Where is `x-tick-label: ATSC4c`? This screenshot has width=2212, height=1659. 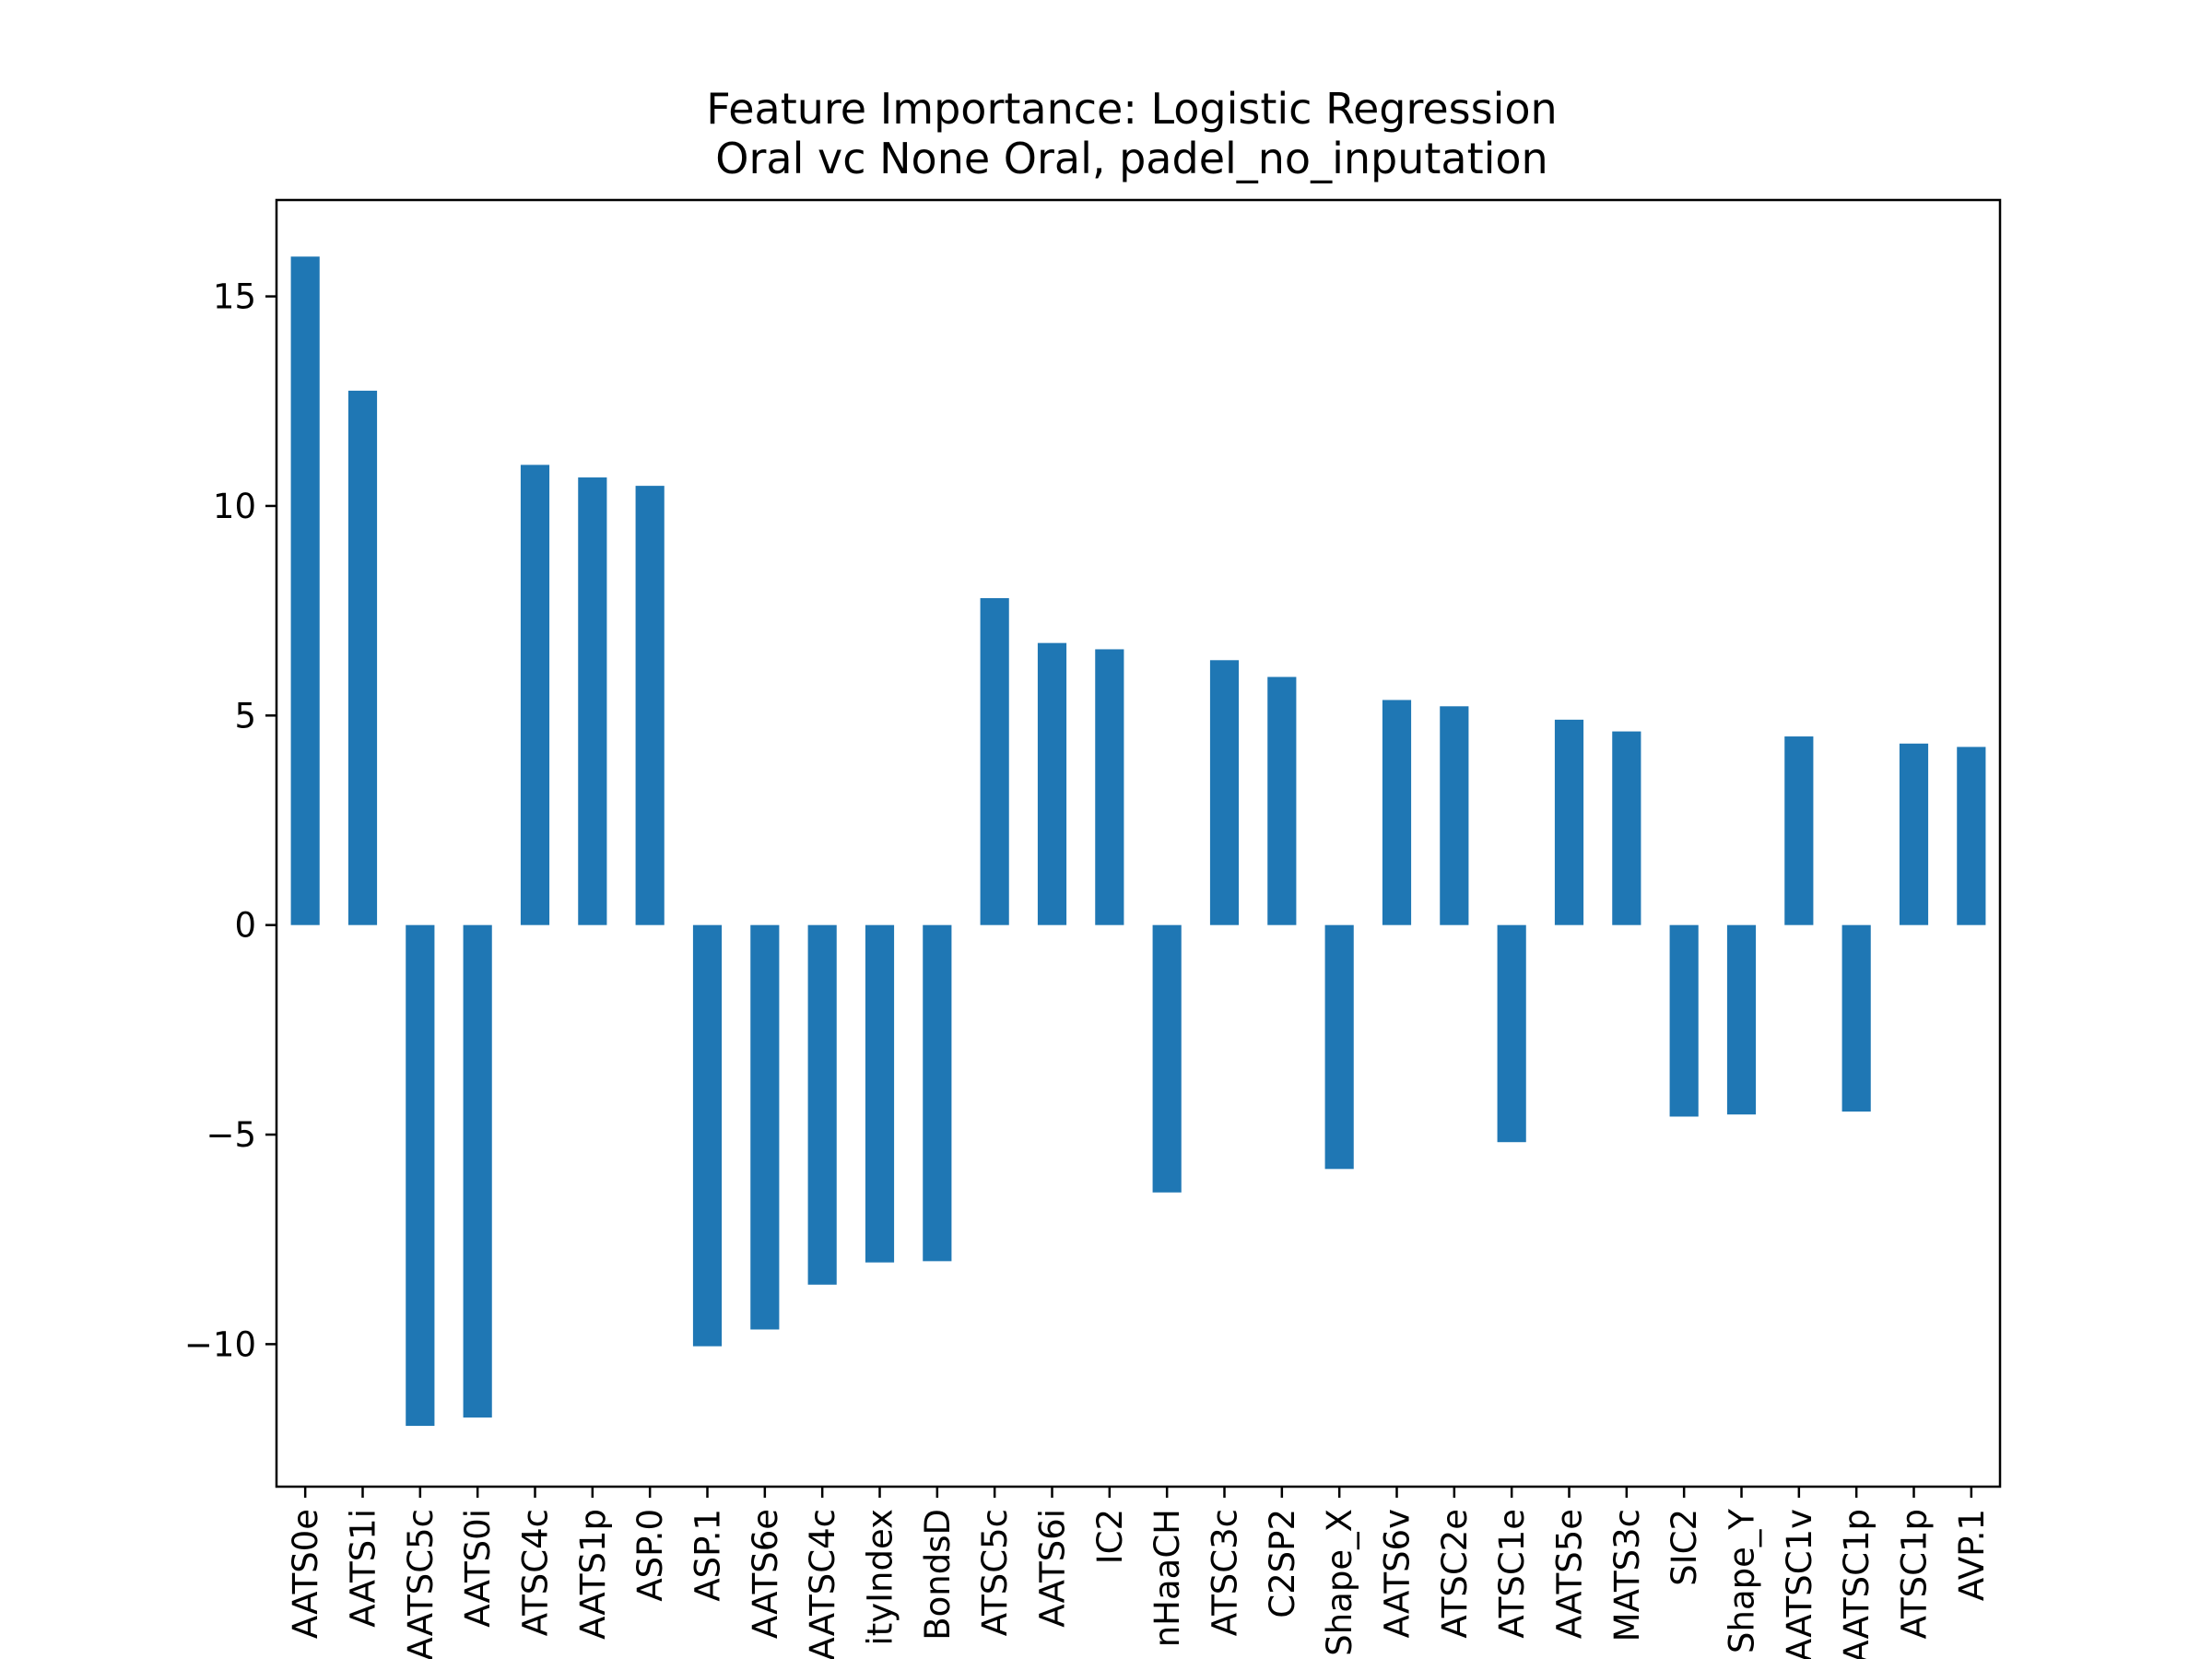
x-tick-label: ATSC4c is located at coordinates (535, 1572).